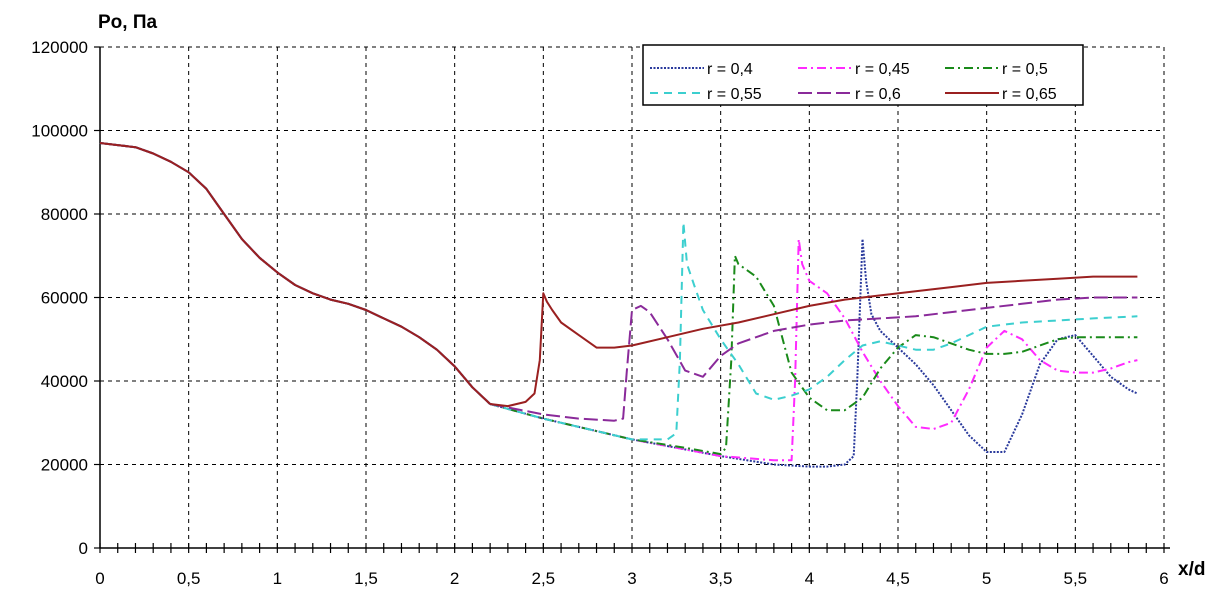  Describe the element at coordinates (127, 22) in the screenshot. I see `y-axis-title: Po, Па` at that location.